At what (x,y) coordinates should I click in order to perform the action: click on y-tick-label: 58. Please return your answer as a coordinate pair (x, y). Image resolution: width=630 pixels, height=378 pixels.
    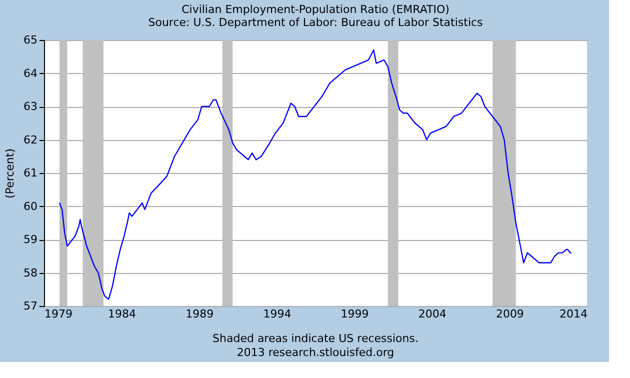
    Looking at the image, I should click on (31, 273).